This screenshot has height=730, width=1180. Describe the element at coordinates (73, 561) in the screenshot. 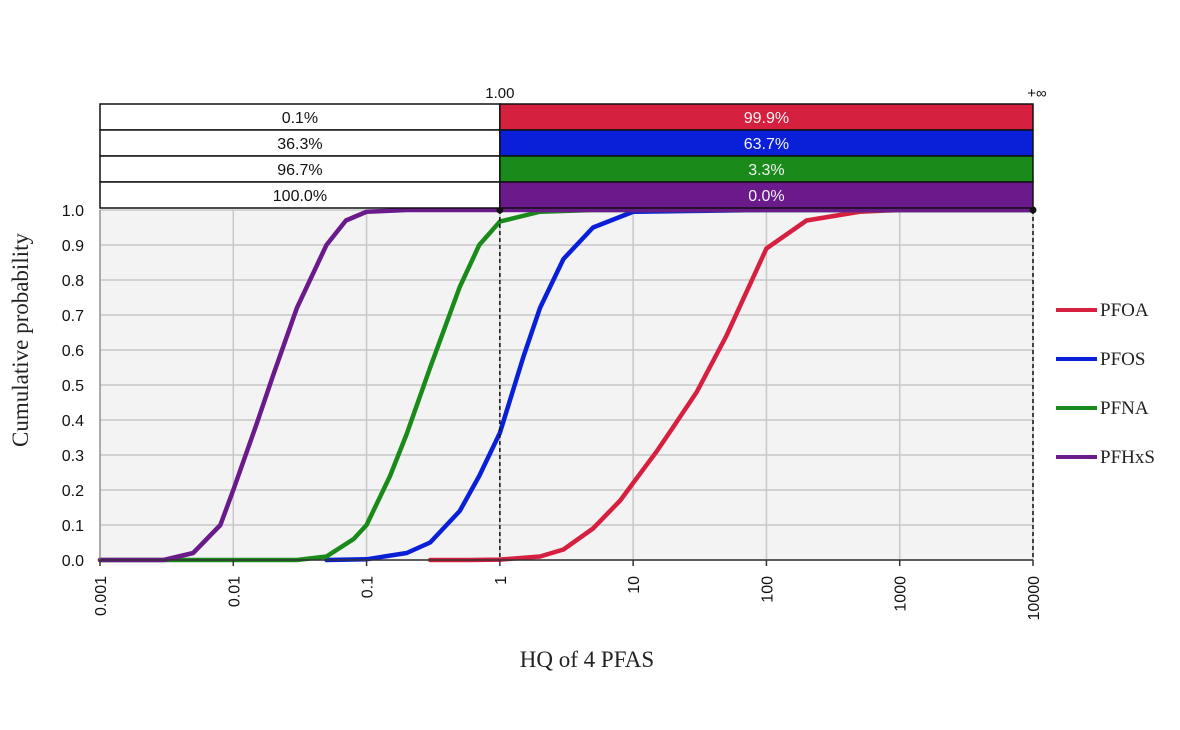

I see `y-tick-label: 0.0` at that location.